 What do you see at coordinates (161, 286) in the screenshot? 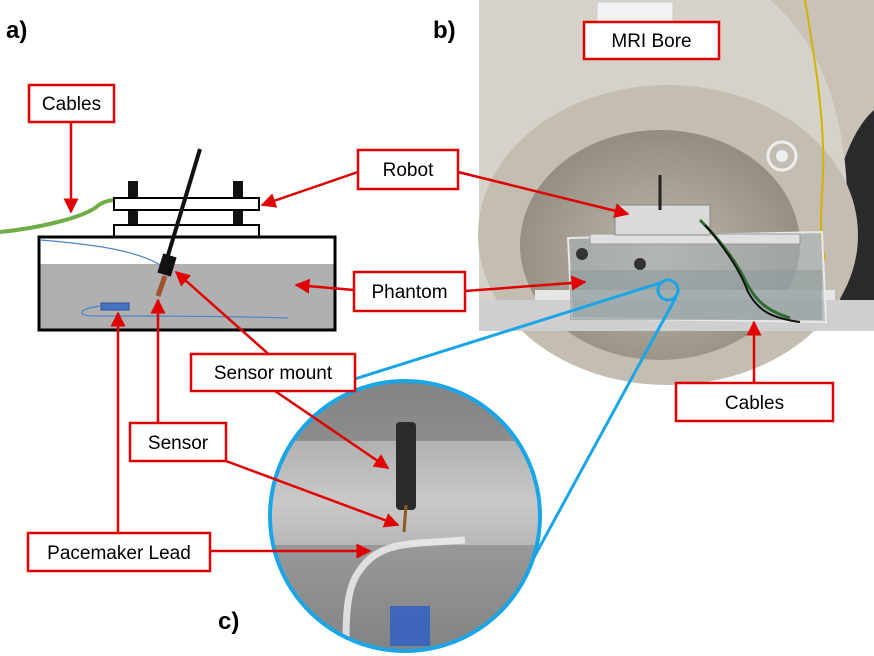
I see `sensor-shape` at bounding box center [161, 286].